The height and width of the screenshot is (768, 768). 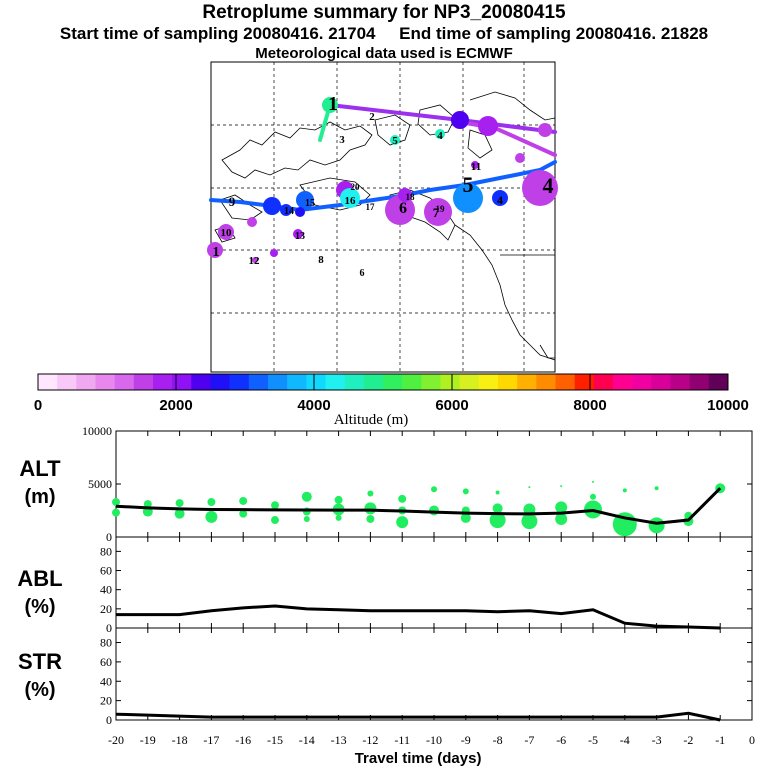 What do you see at coordinates (243, 740) in the screenshot?
I see `x-tick-label: -16` at bounding box center [243, 740].